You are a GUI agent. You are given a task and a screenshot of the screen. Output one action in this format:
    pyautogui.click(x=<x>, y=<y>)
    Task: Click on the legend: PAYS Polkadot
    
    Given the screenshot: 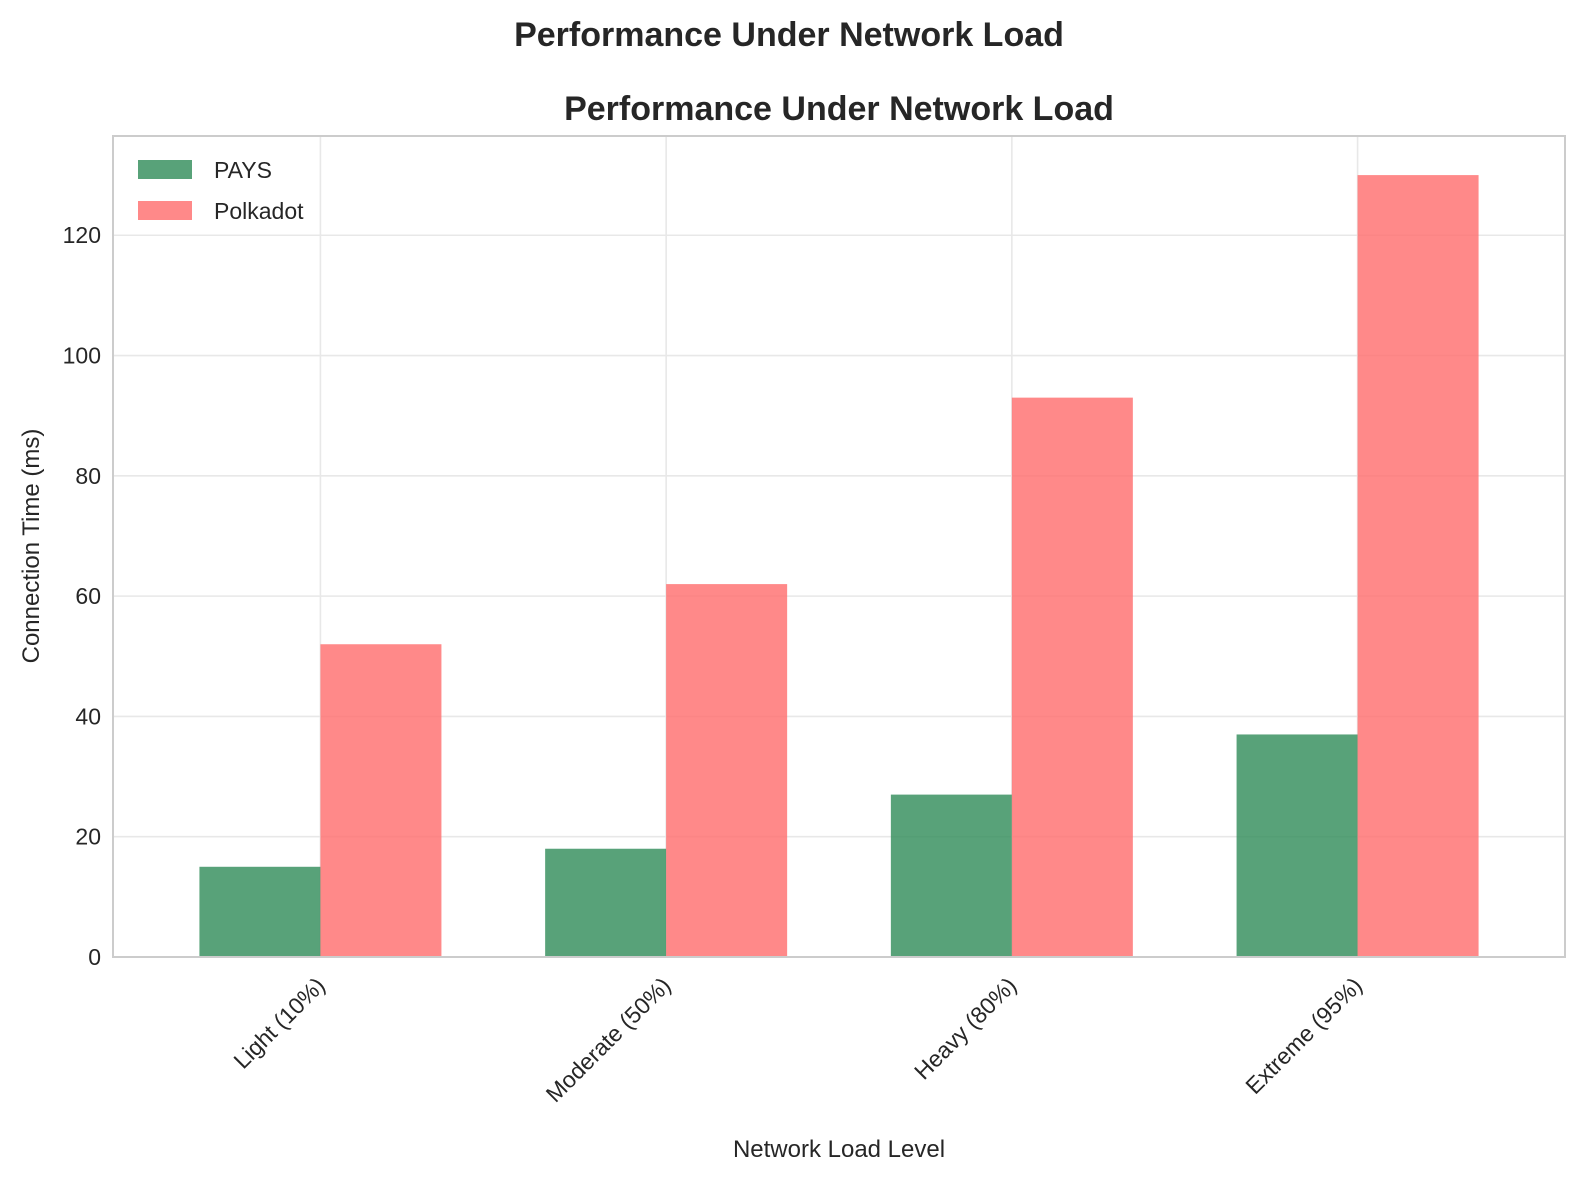 What is the action you would take?
    pyautogui.click(x=221, y=190)
    